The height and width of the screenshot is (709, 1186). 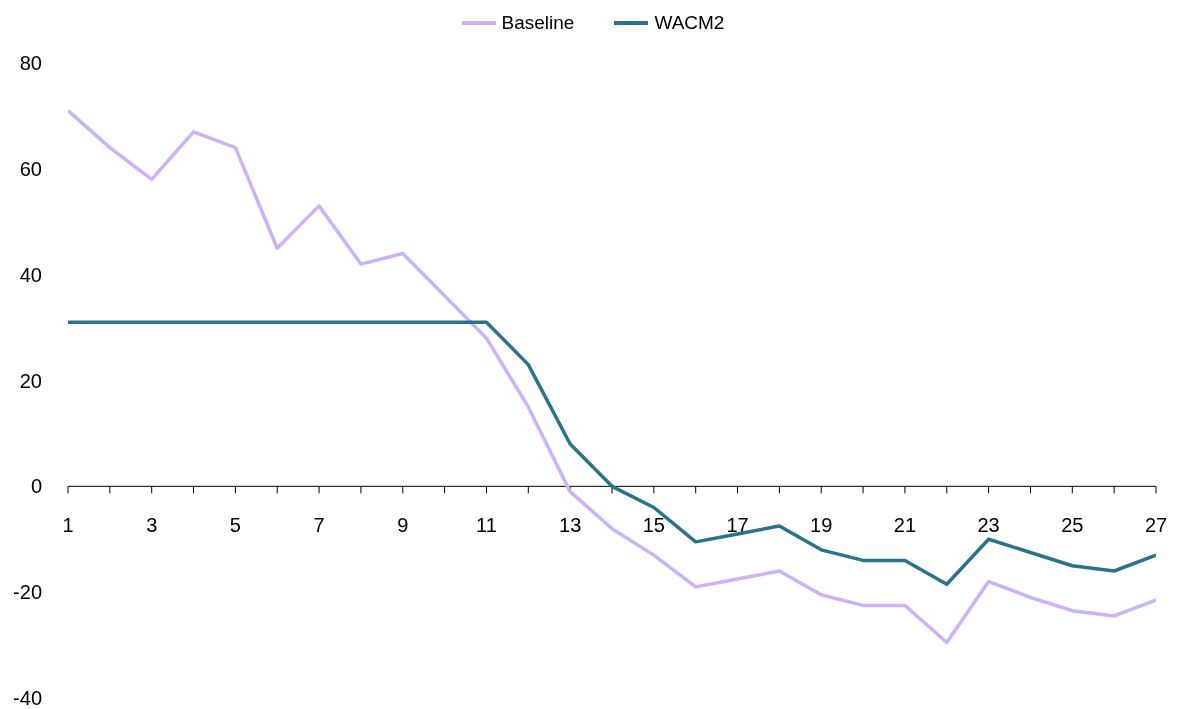 I want to click on x-tick-label: 15, so click(x=653, y=525).